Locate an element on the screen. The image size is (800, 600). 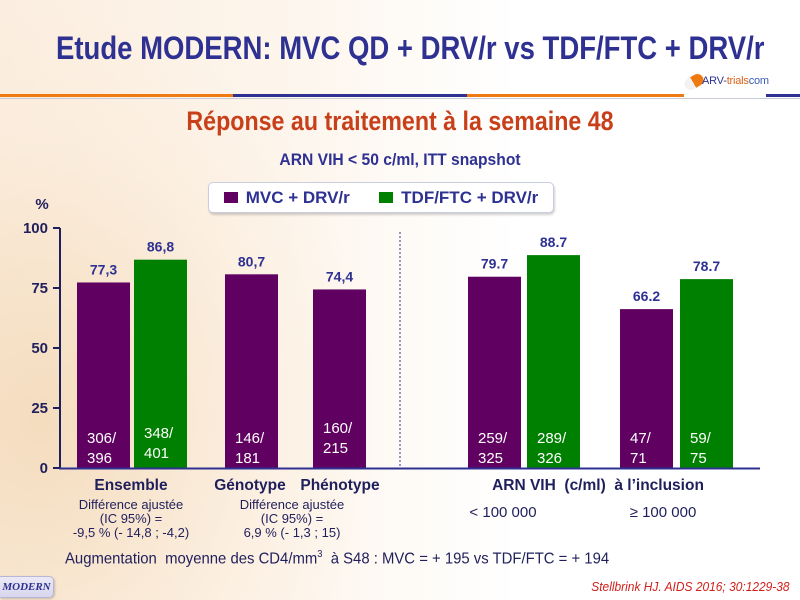
group-label-genotype: Génotype is located at coordinates (250, 485).